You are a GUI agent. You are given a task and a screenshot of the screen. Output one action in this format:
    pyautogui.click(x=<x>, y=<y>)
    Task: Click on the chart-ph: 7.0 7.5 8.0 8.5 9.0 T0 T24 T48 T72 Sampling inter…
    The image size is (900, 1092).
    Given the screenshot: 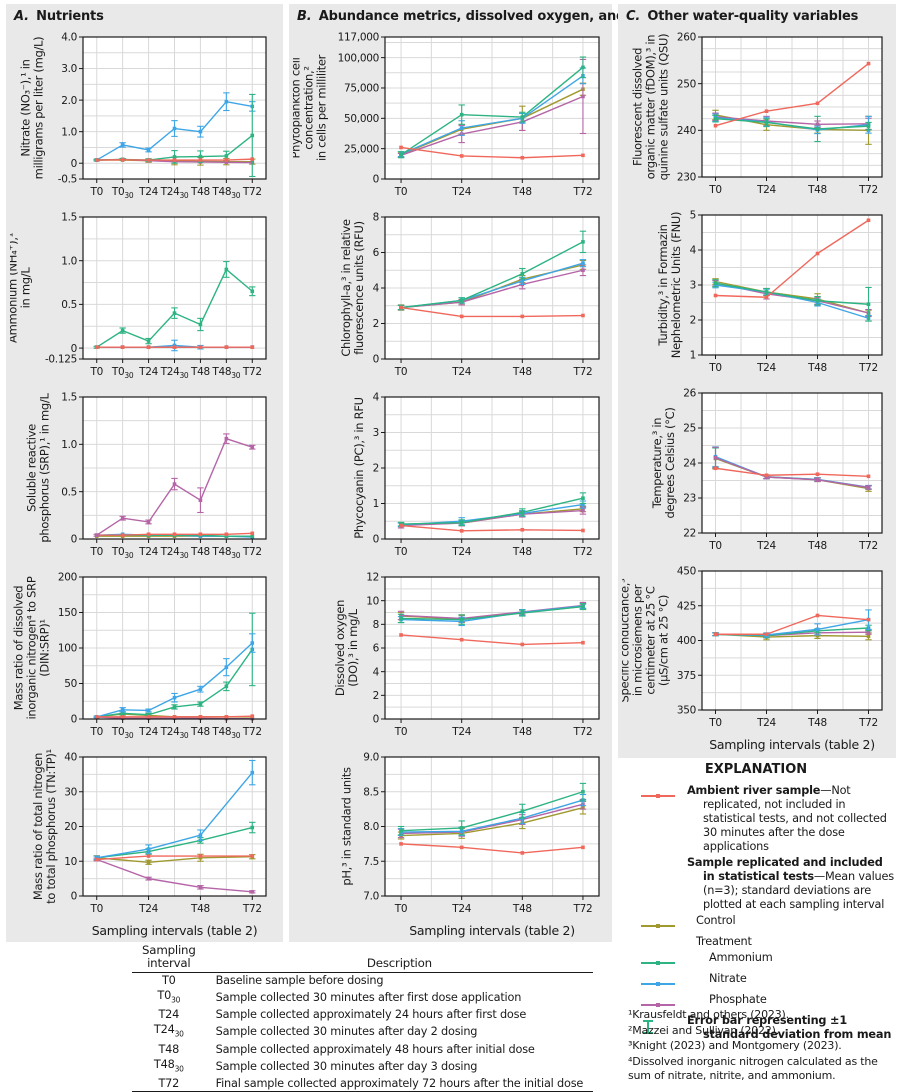 What is the action you would take?
    pyautogui.click(x=452, y=844)
    